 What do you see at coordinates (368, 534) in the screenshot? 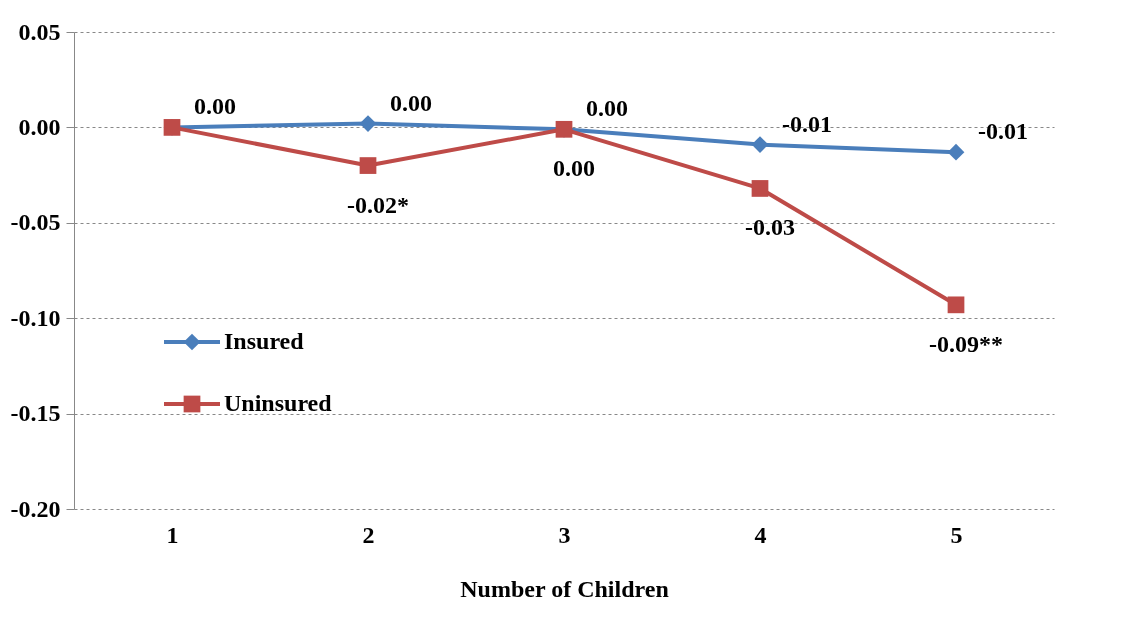
I see `x-tick-label: 2` at bounding box center [368, 534].